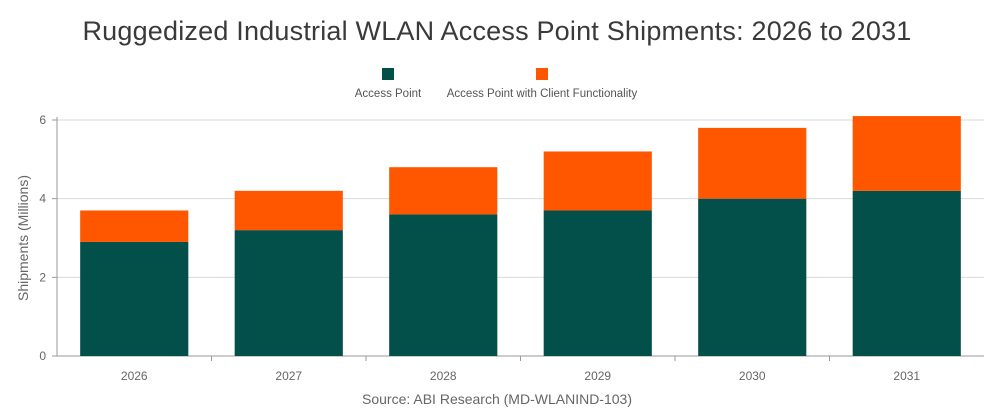 The image size is (994, 420). Describe the element at coordinates (597, 181) in the screenshot. I see `bar-client-functionality-2029` at that location.